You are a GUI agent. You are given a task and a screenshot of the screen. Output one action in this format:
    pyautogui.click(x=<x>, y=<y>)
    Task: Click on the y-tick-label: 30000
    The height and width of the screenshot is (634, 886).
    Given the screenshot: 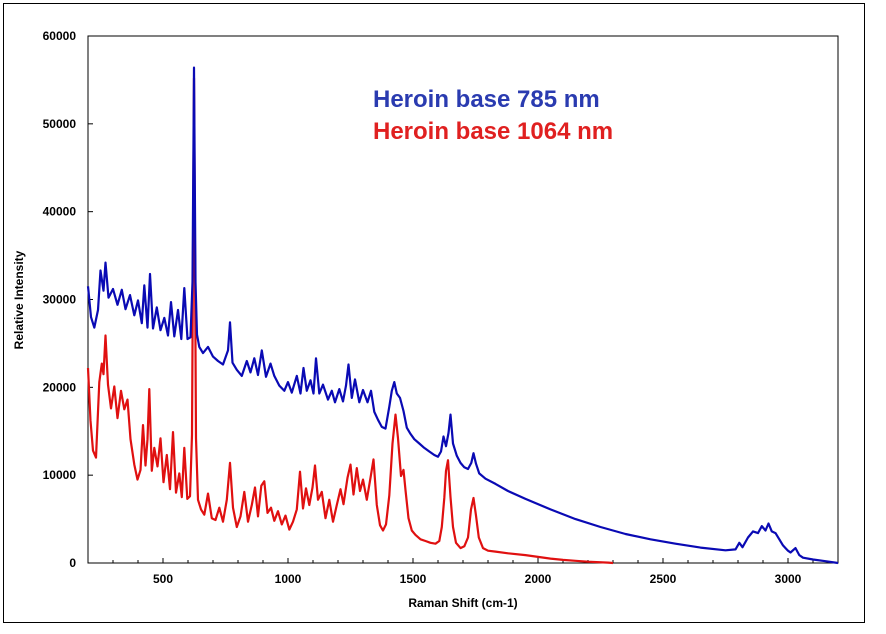 What is the action you would take?
    pyautogui.click(x=60, y=300)
    